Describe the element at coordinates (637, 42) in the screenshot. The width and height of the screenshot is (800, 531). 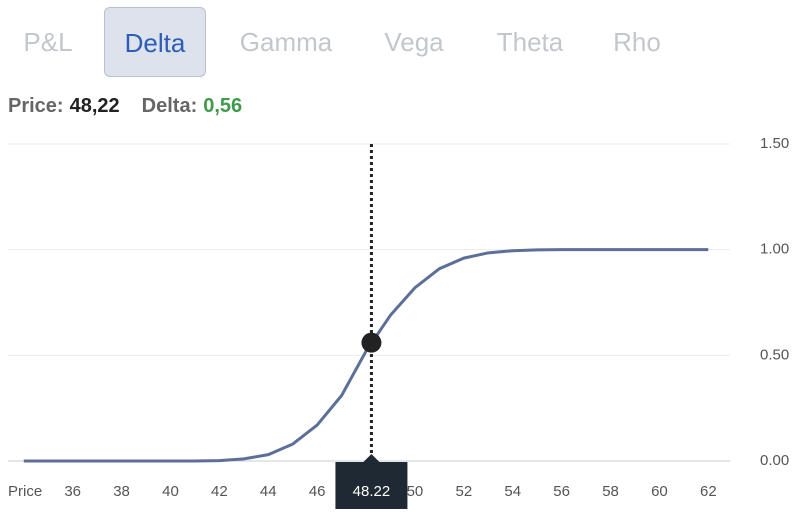
I see `tab: Rho` at that location.